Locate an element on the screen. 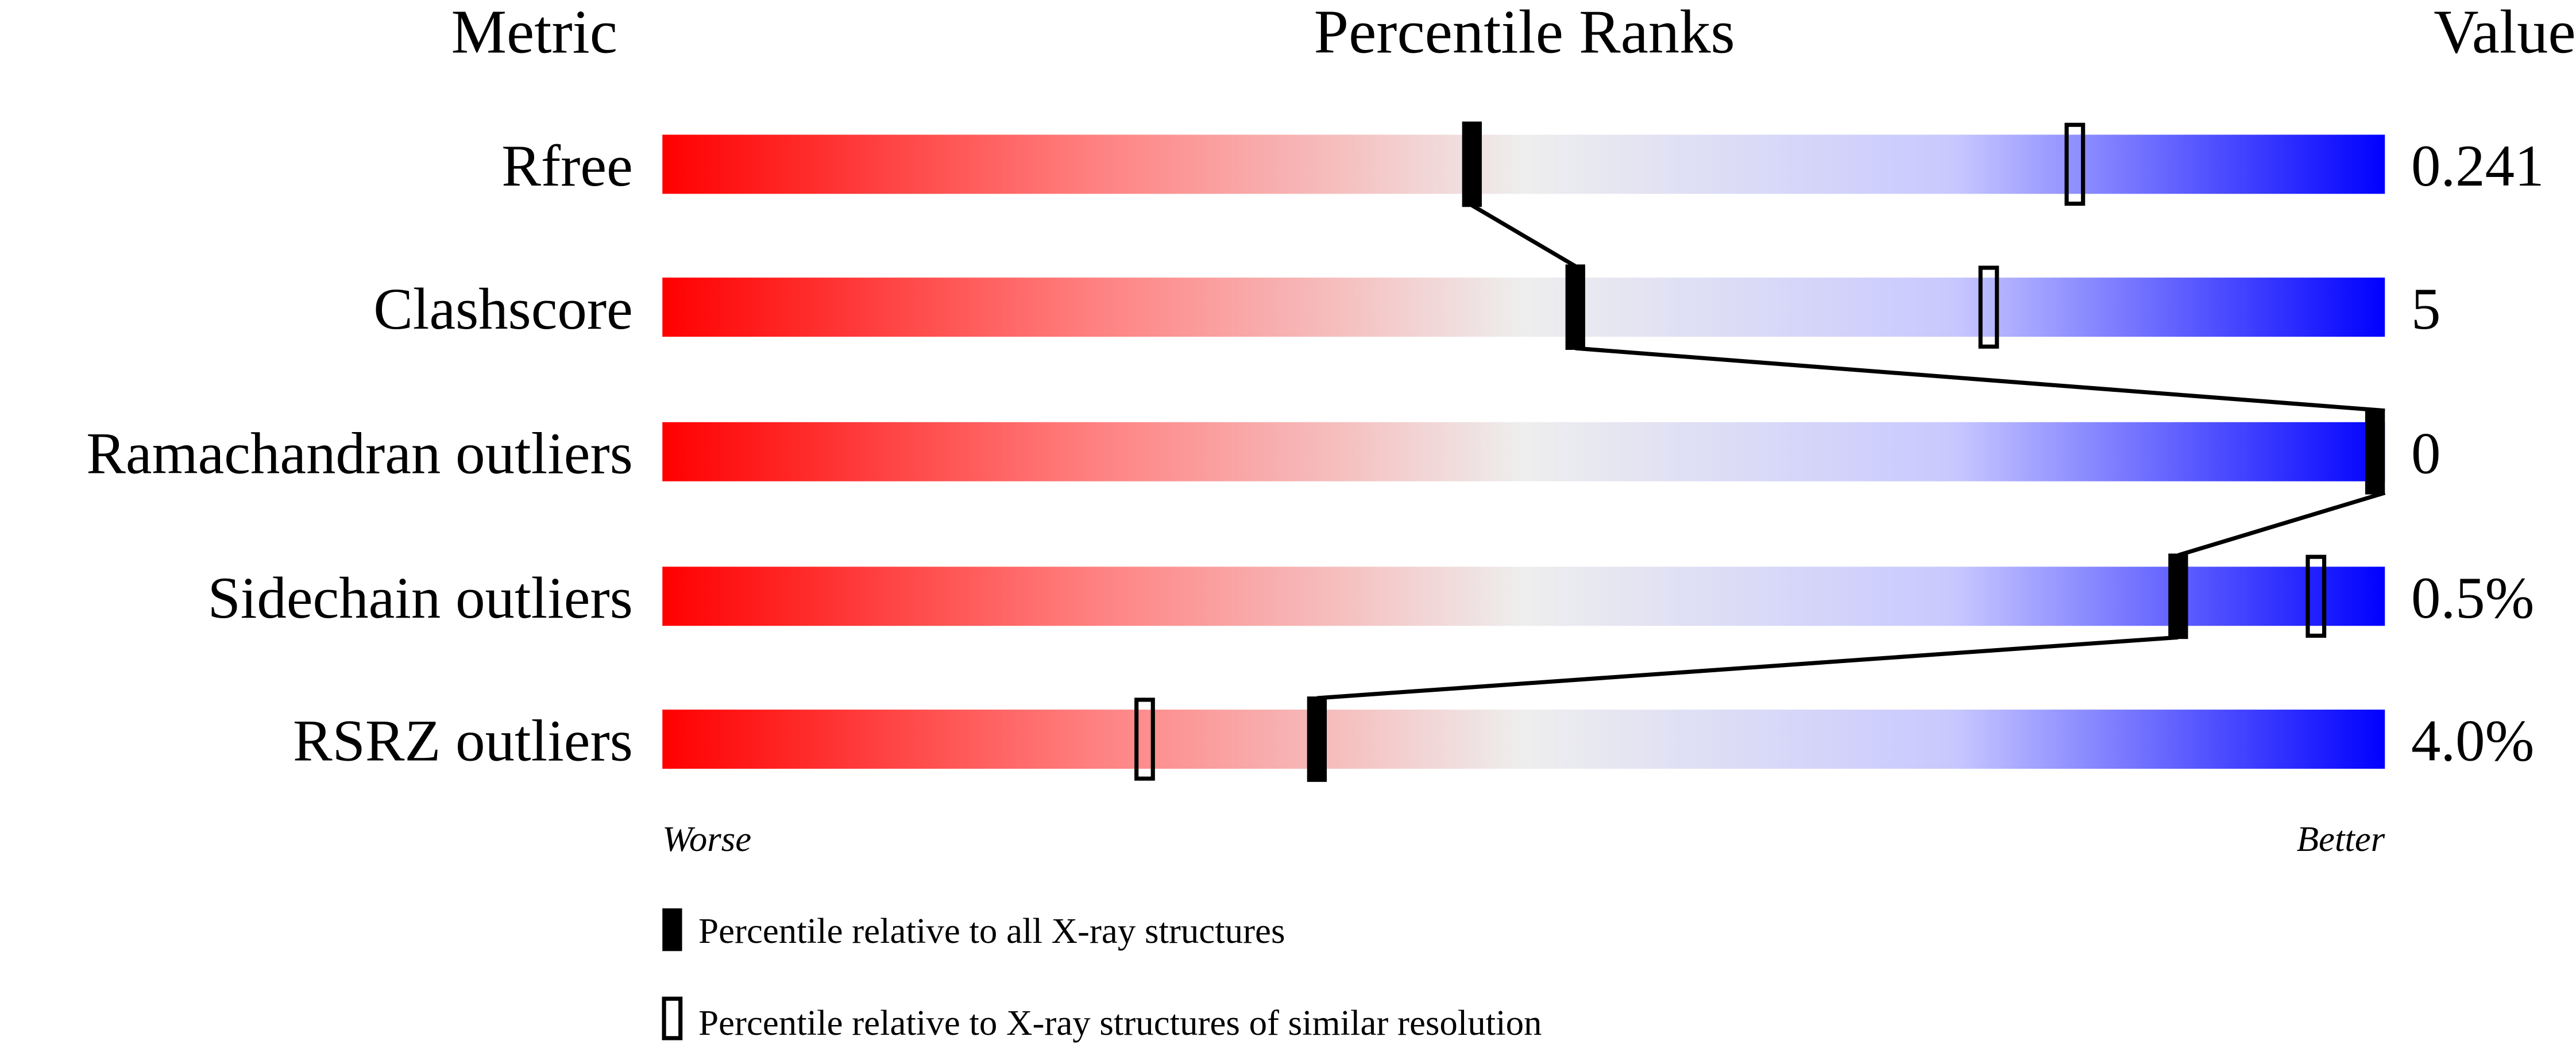 The width and height of the screenshot is (2576, 1048). header-ranks: Percentile Ranks is located at coordinates (1524, 33).